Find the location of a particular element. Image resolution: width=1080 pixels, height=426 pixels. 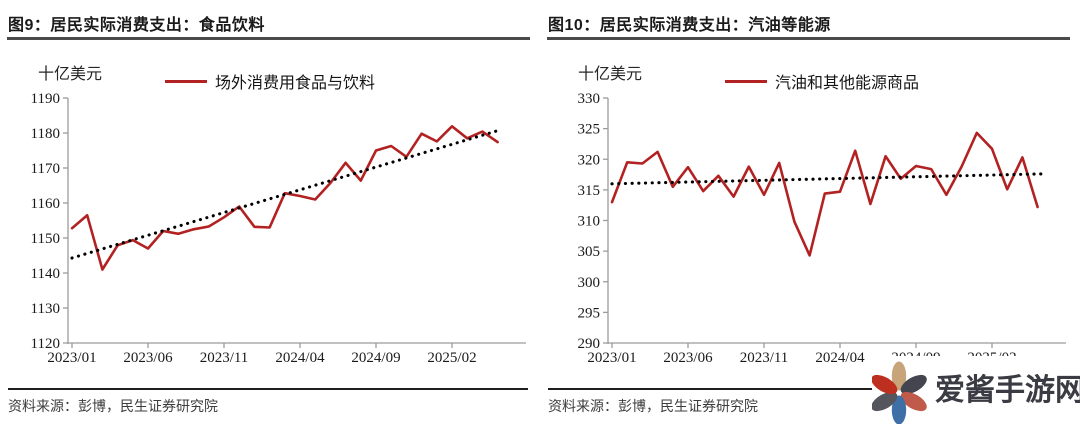

figure-10-source: 资料来源：彭博，民生证券研究院 is located at coordinates (653, 406).